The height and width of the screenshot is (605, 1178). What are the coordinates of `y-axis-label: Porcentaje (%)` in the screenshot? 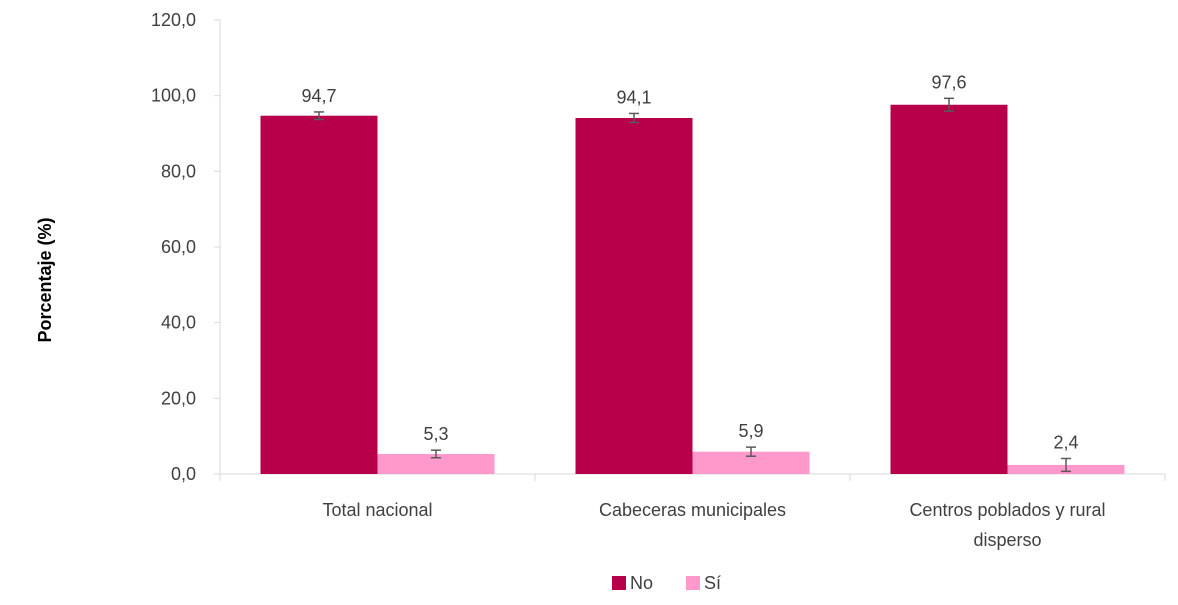 It's located at (45, 279).